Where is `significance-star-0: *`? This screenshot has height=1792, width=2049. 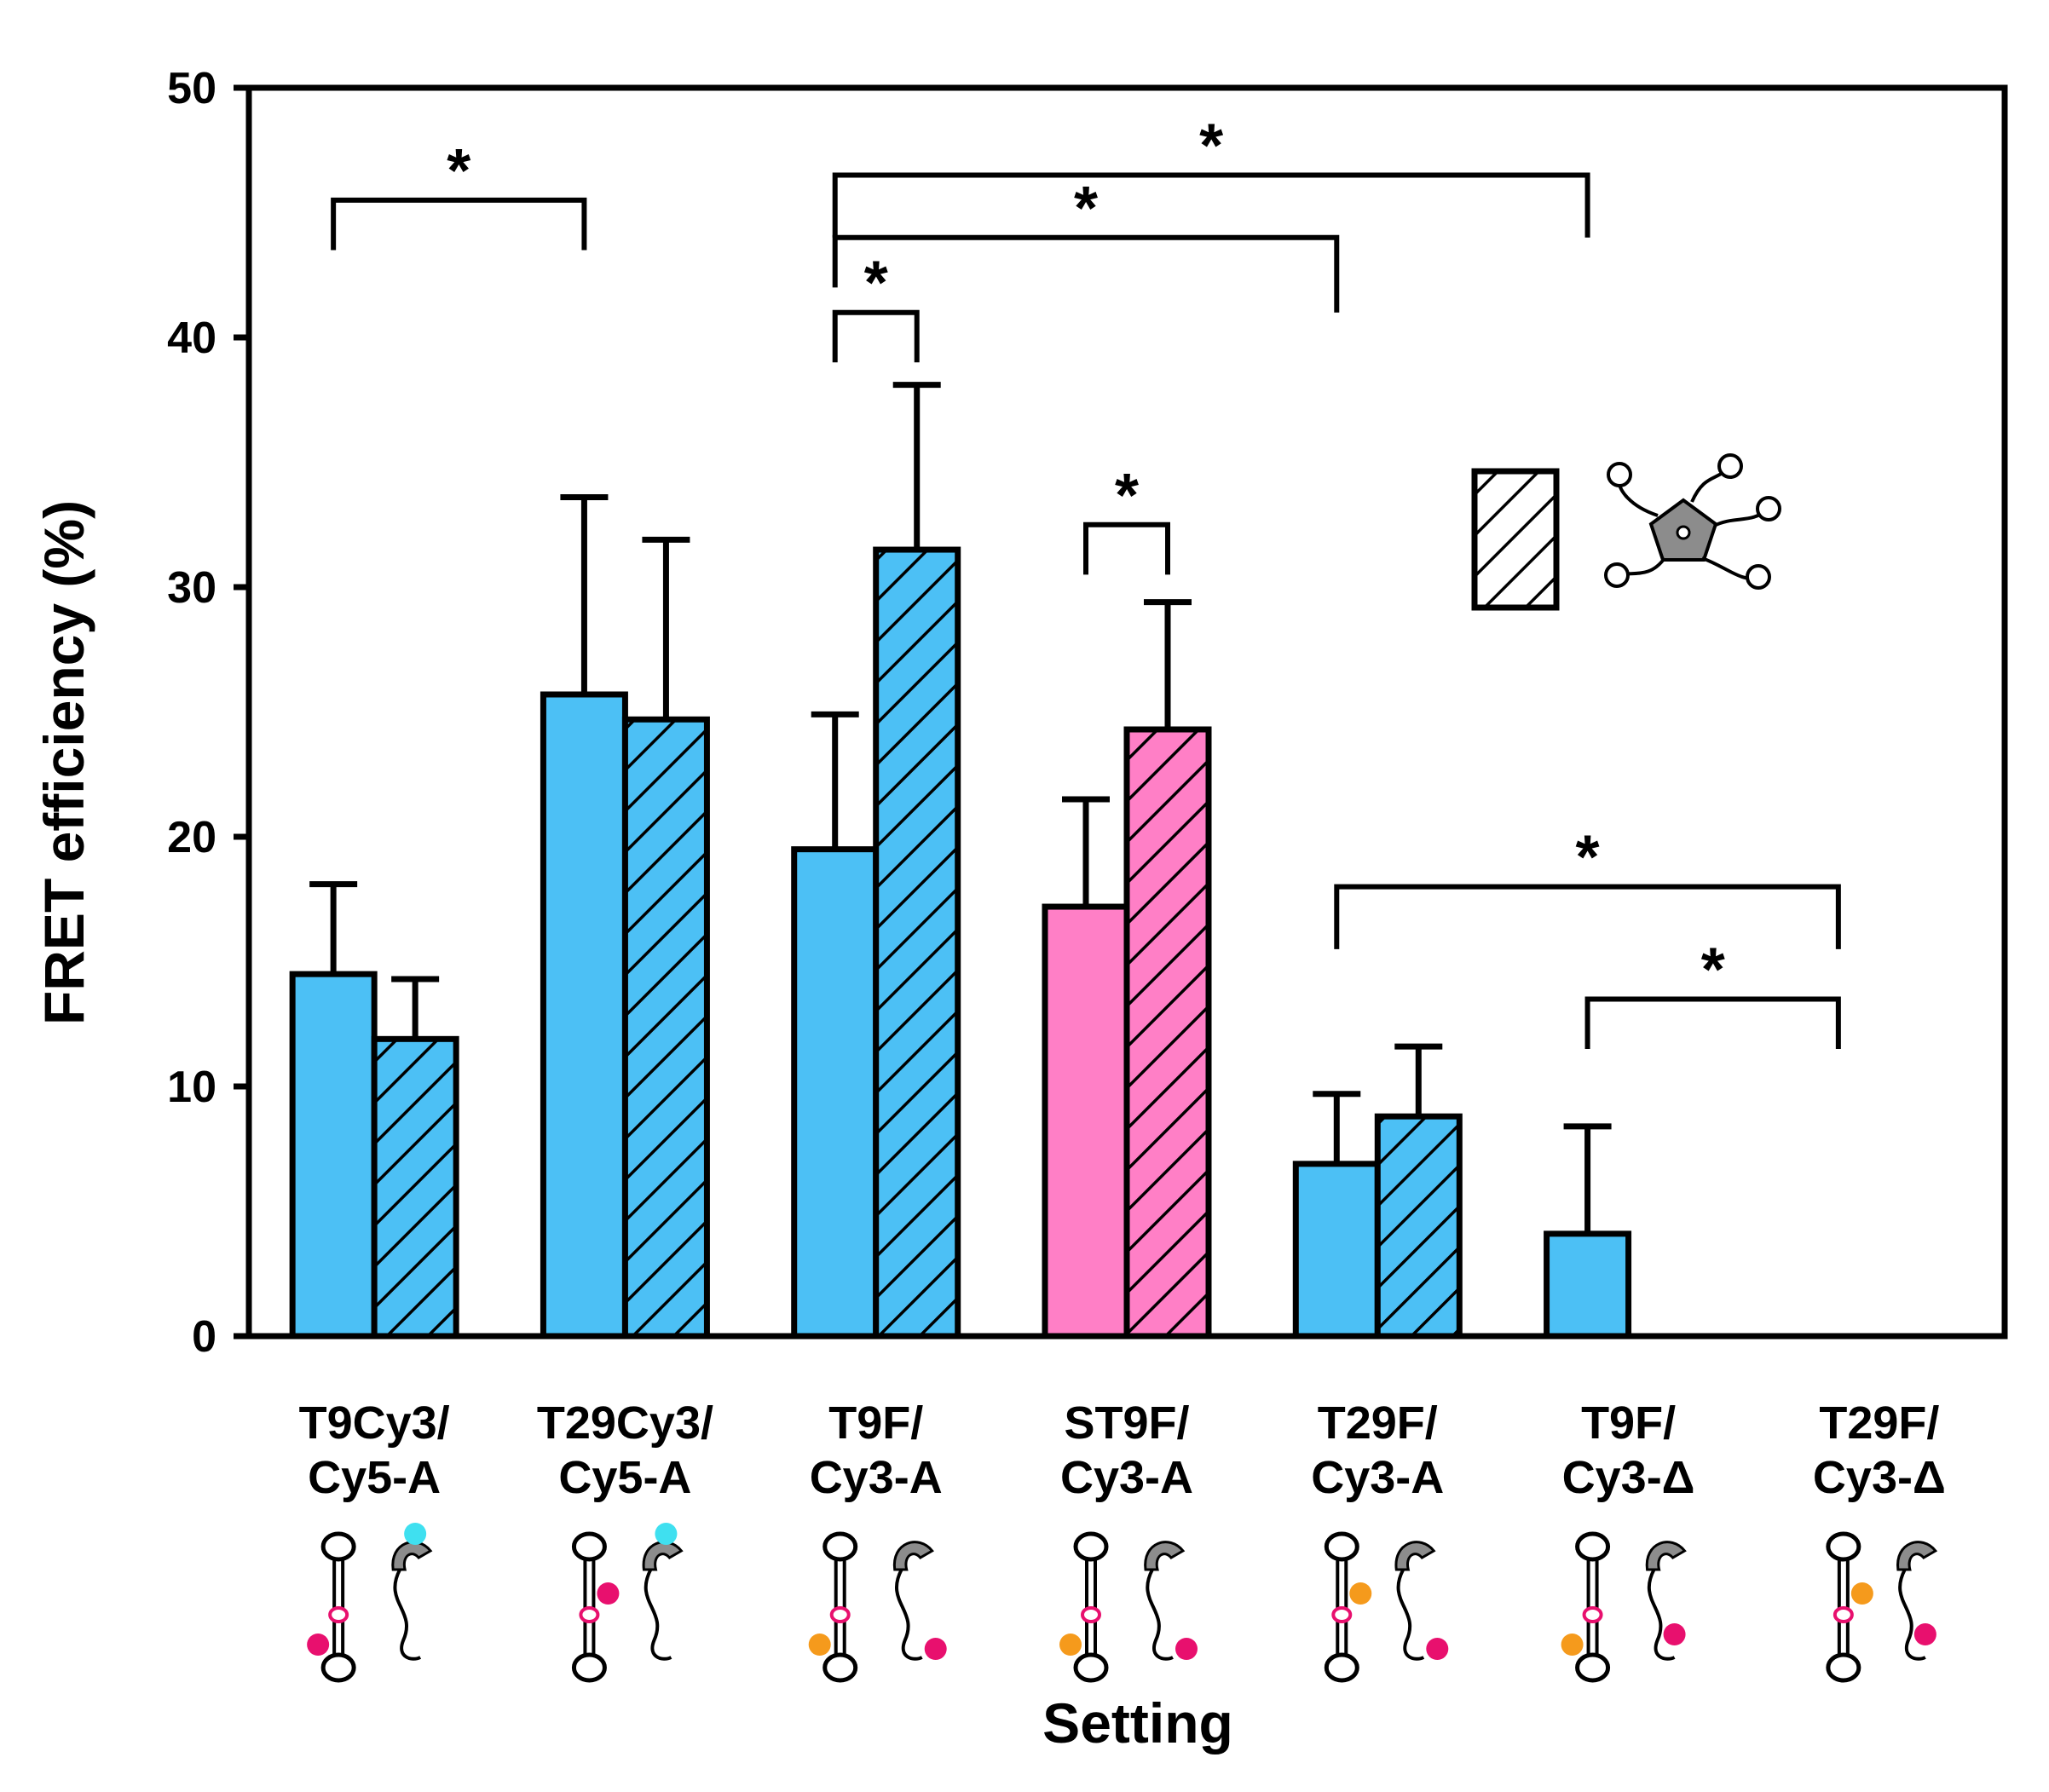
significance-star-0: * is located at coordinates (458, 171).